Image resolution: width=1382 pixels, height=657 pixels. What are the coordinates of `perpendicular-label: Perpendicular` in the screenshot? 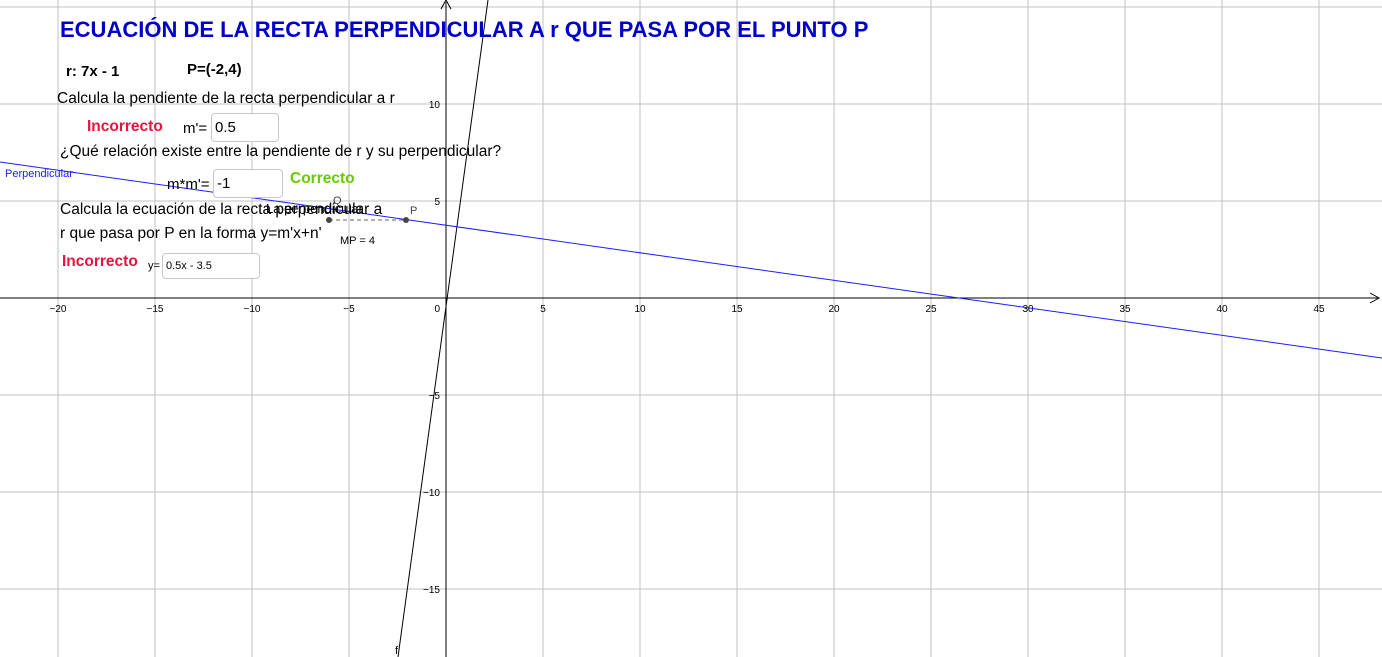 It's located at (39, 174).